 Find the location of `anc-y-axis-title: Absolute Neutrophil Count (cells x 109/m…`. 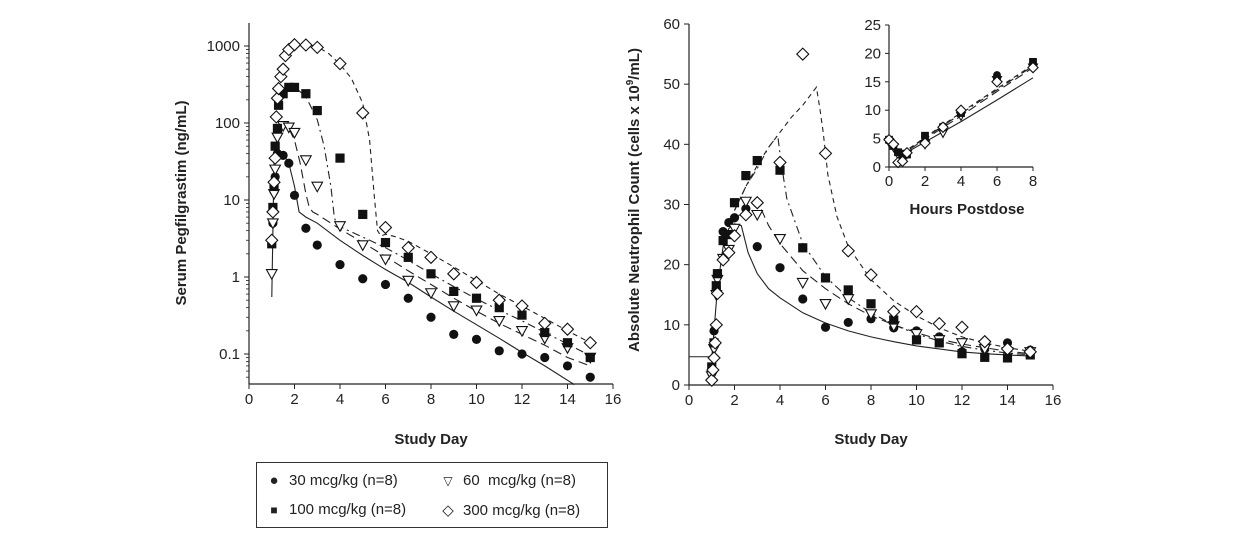

anc-y-axis-title: Absolute Neutrophil Count (cells x 109/m… is located at coordinates (634, 200).